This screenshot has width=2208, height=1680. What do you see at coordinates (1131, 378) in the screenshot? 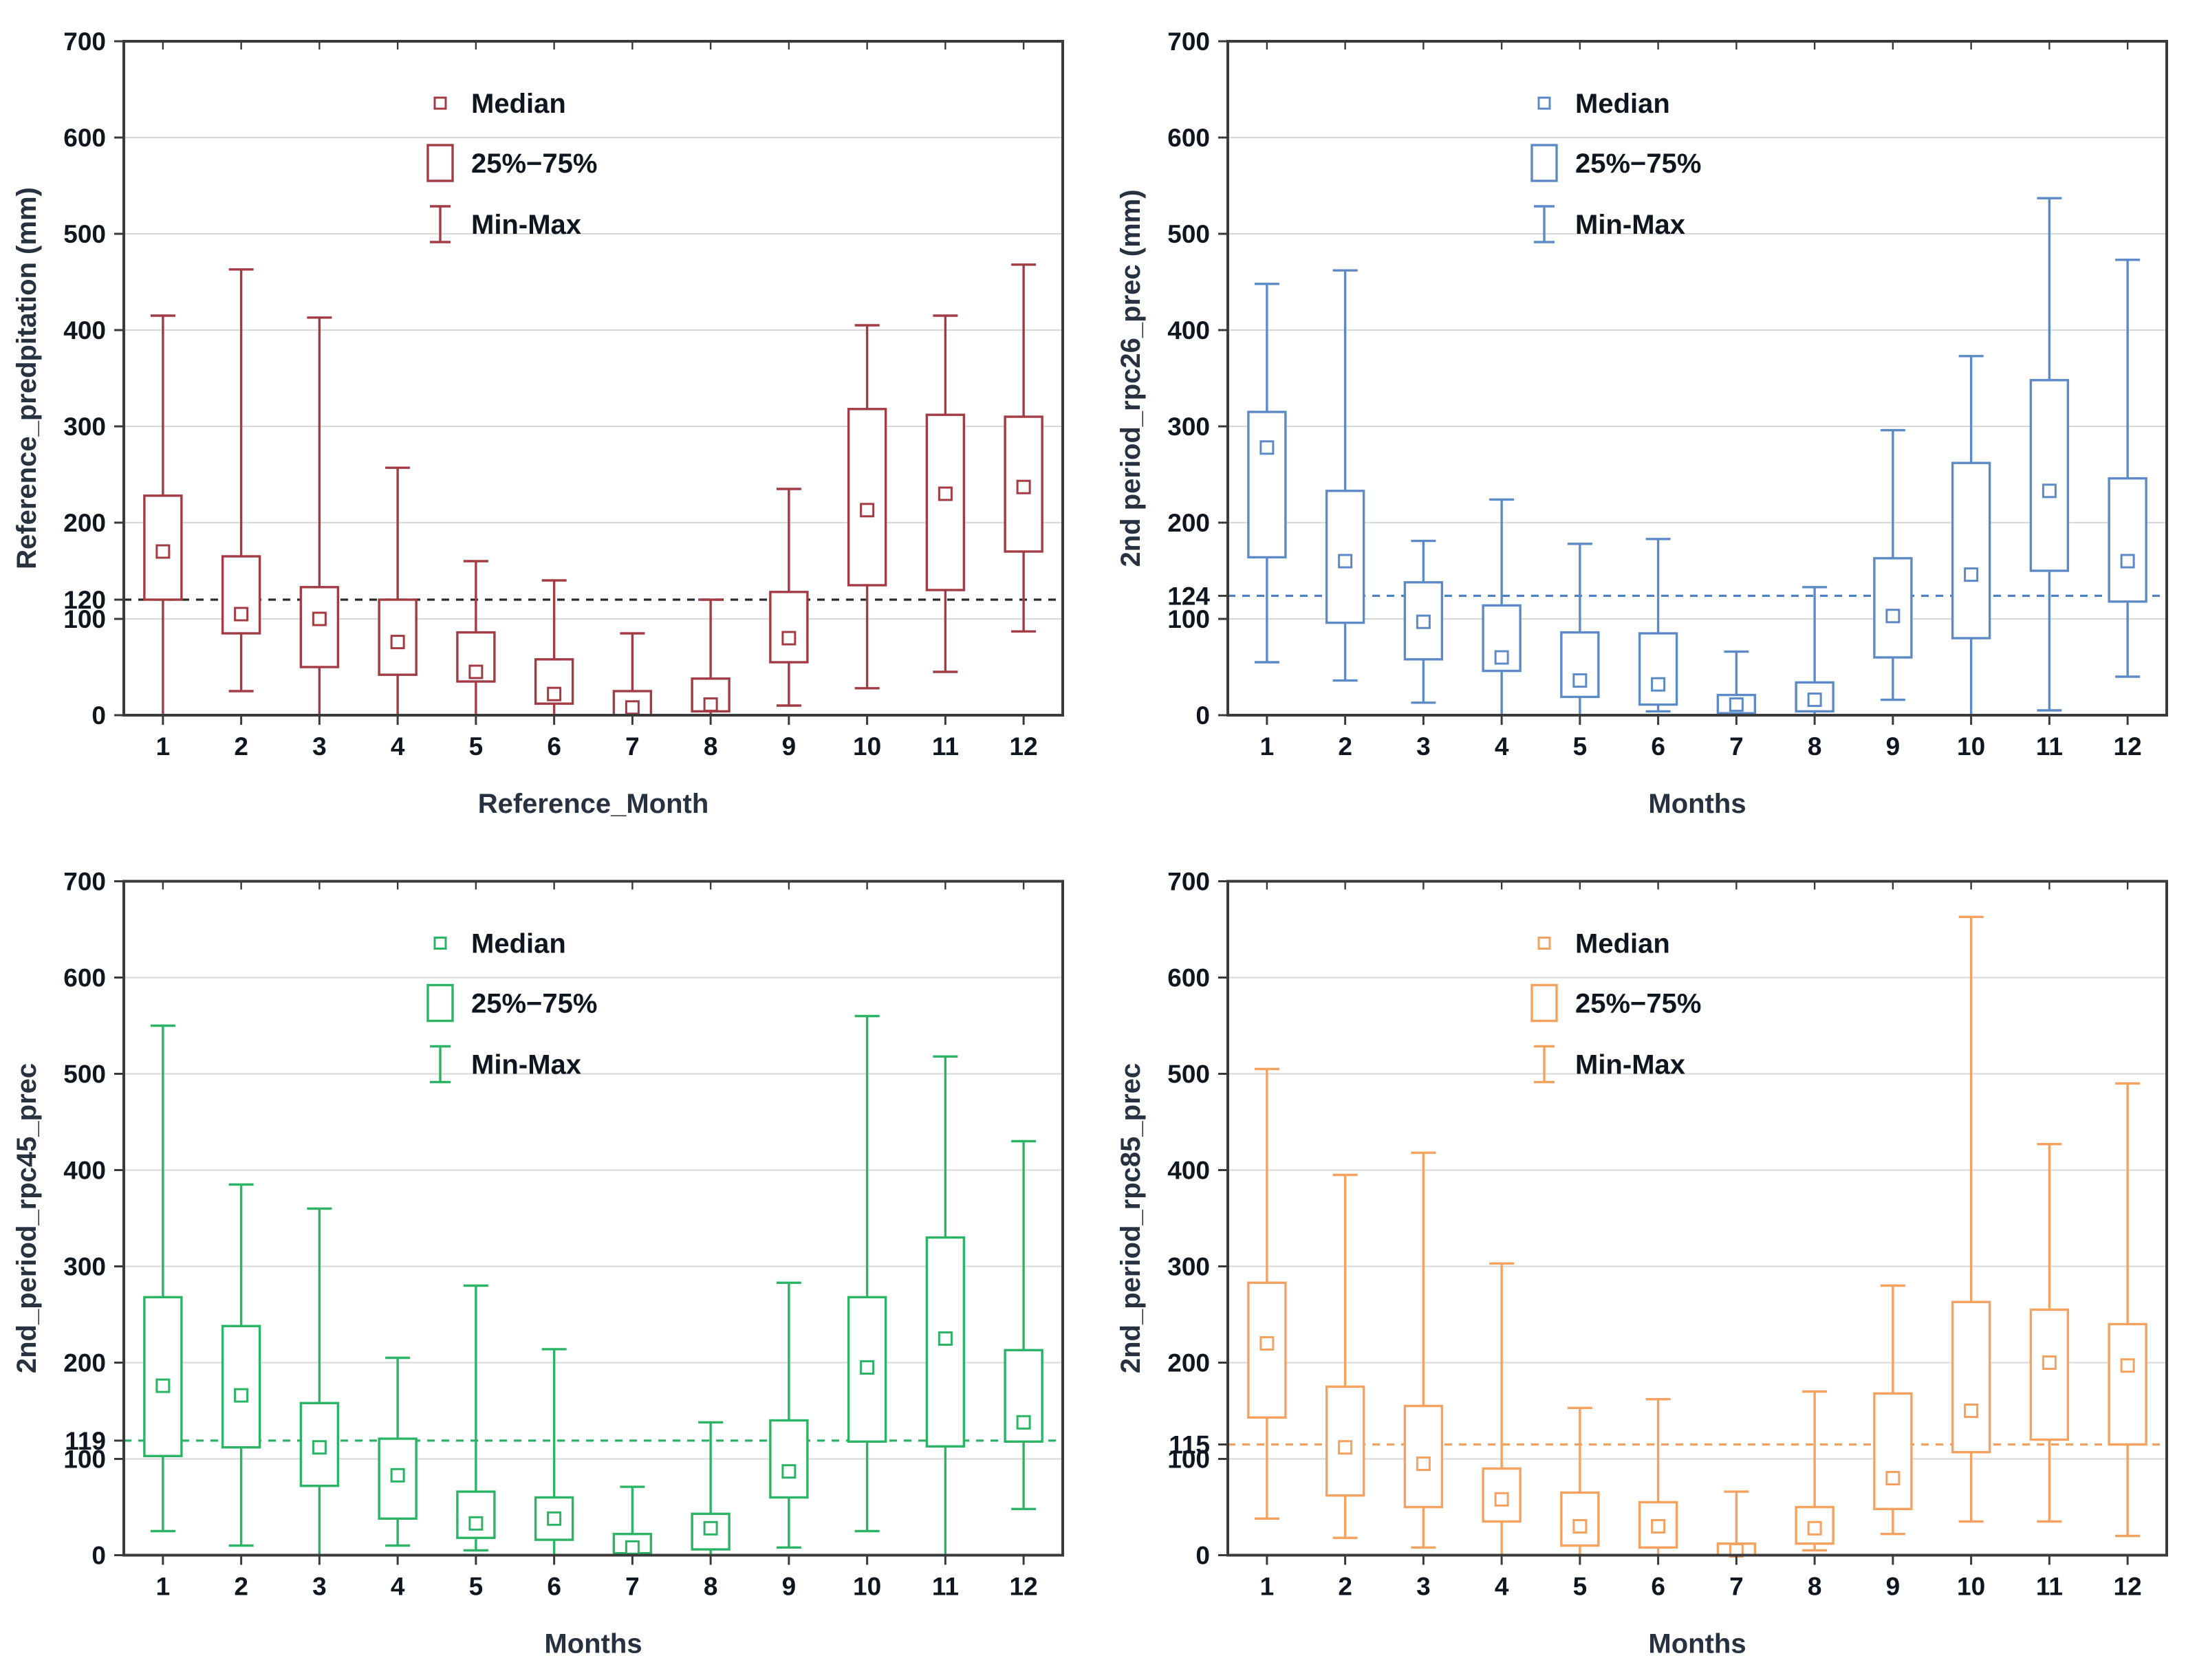
I see `y-axis-title: 2nd period_rpc26_prec (mm)` at bounding box center [1131, 378].